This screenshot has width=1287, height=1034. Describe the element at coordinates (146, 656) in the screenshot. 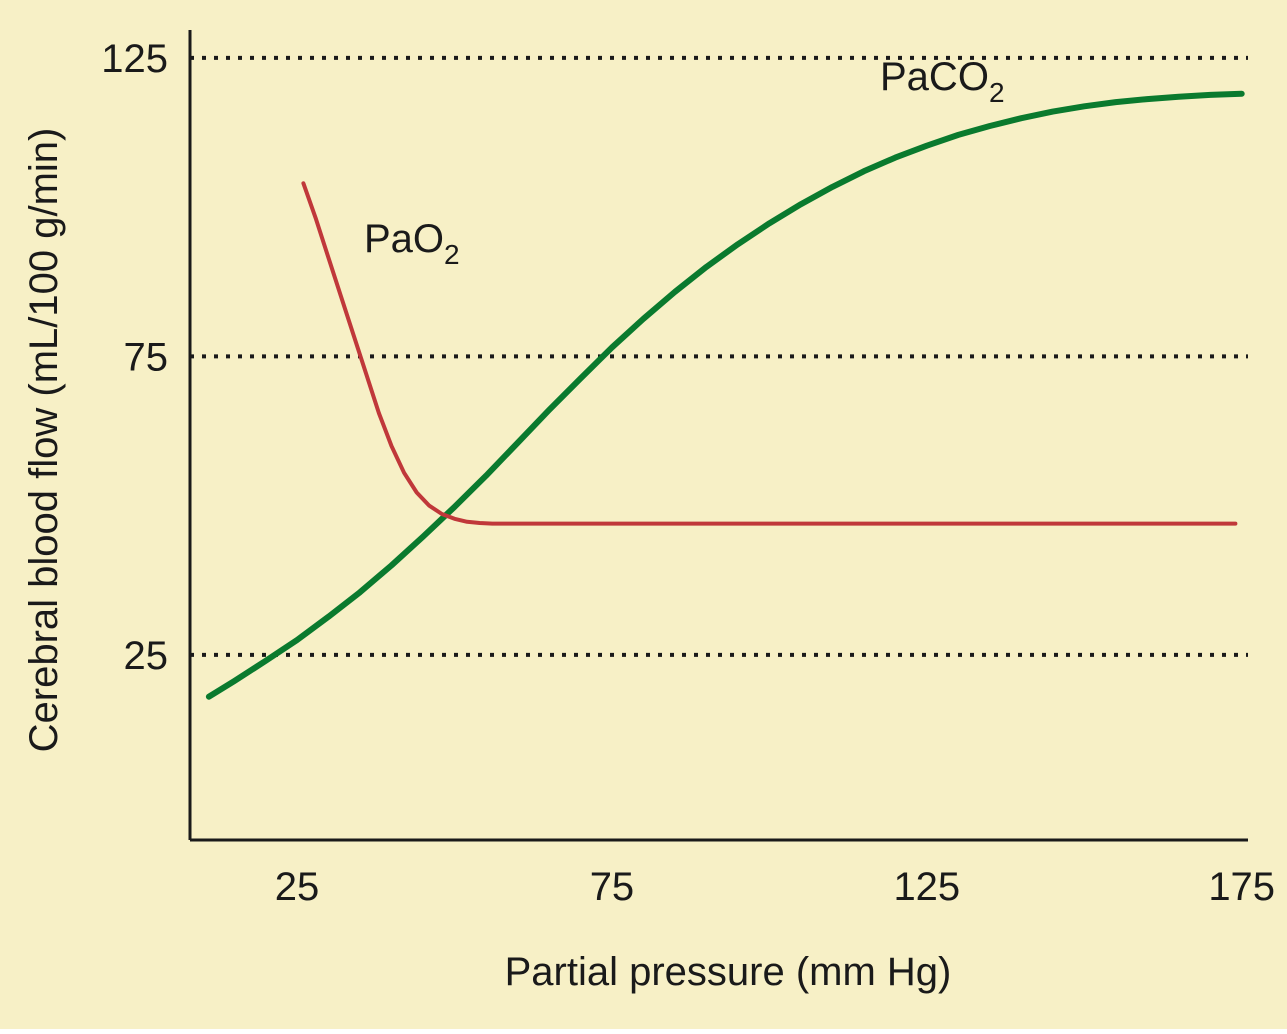

I see `y-tick-label: 25` at that location.